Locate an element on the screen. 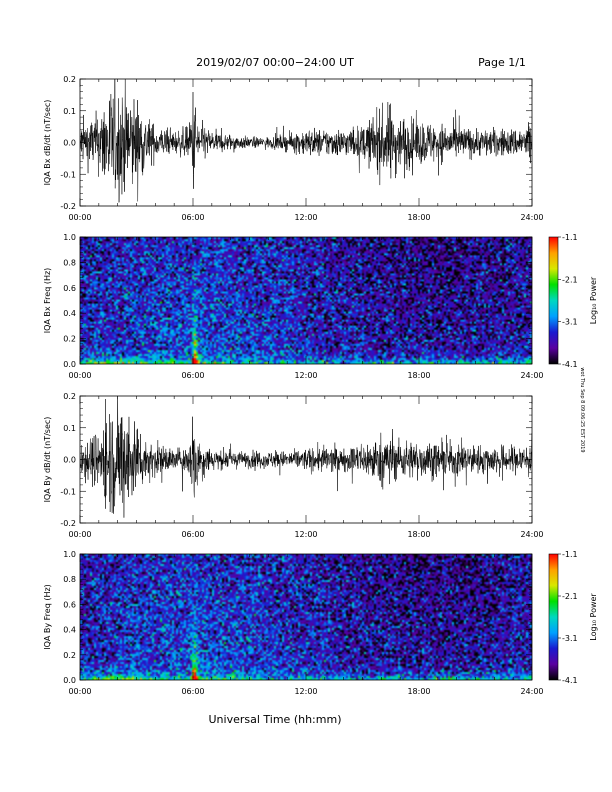 The image size is (612, 792). y-axis-title: IQA Bx Freq (Hz) is located at coordinates (47, 301).